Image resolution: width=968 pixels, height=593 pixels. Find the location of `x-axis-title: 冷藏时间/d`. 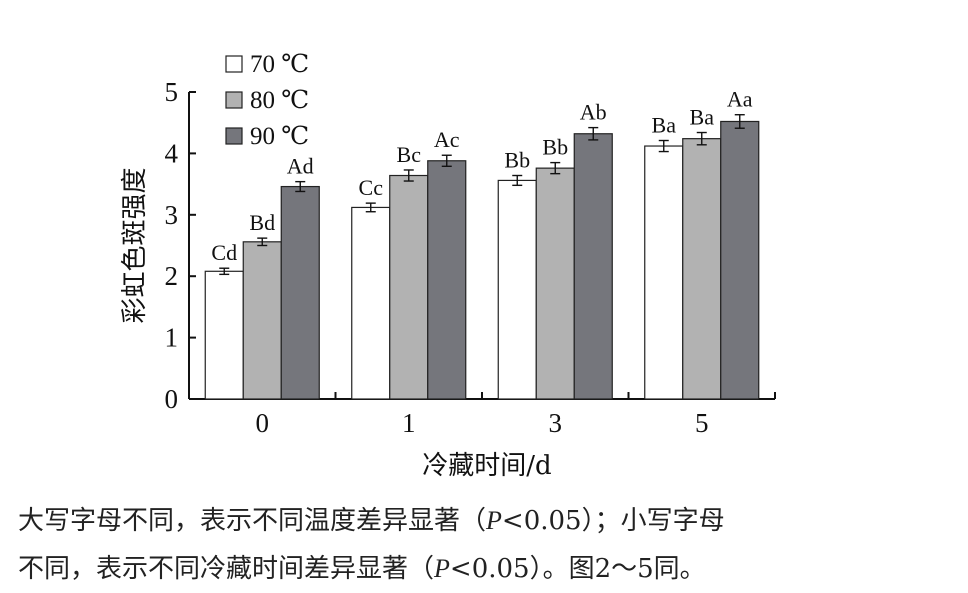

x-axis-title: 冷藏时间/d is located at coordinates (486, 466).